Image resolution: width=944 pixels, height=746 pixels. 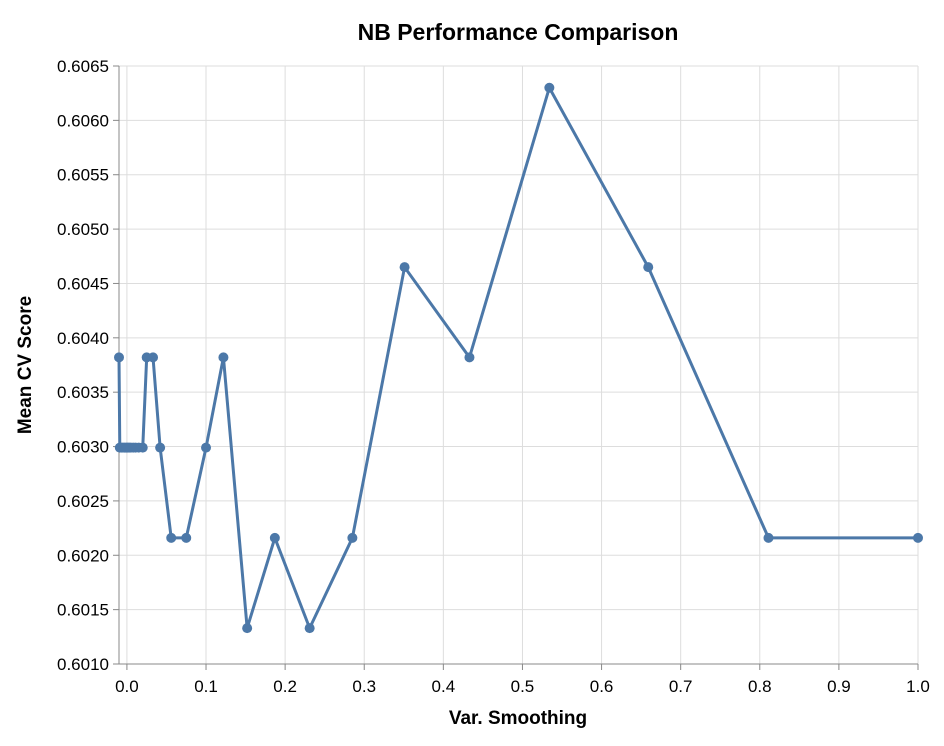 What do you see at coordinates (83, 664) in the screenshot?
I see `y-tick-label: 0.6010` at bounding box center [83, 664].